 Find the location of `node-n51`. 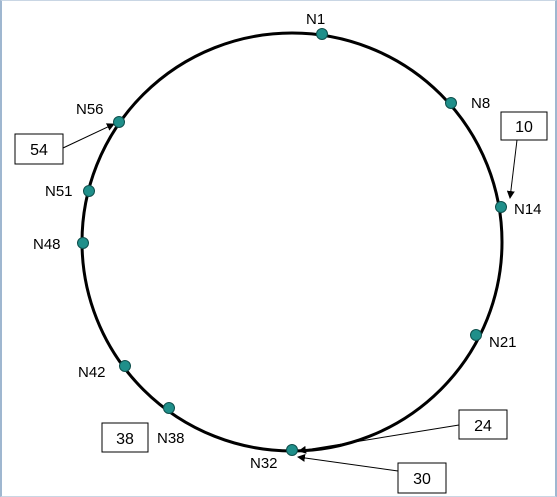

node-n51 is located at coordinates (89, 191).